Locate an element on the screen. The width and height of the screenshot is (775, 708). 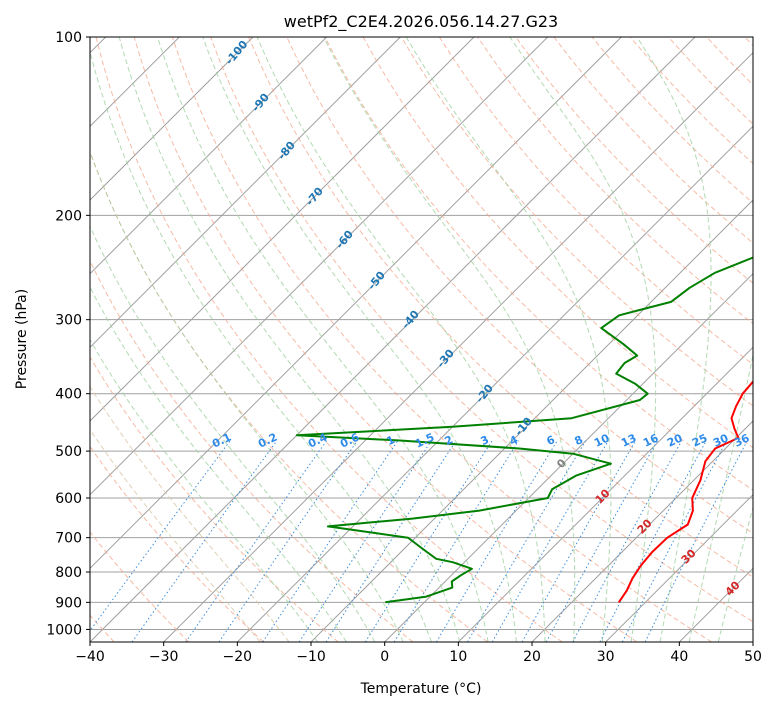
y-tick-label: 500 is located at coordinates (68, 452).